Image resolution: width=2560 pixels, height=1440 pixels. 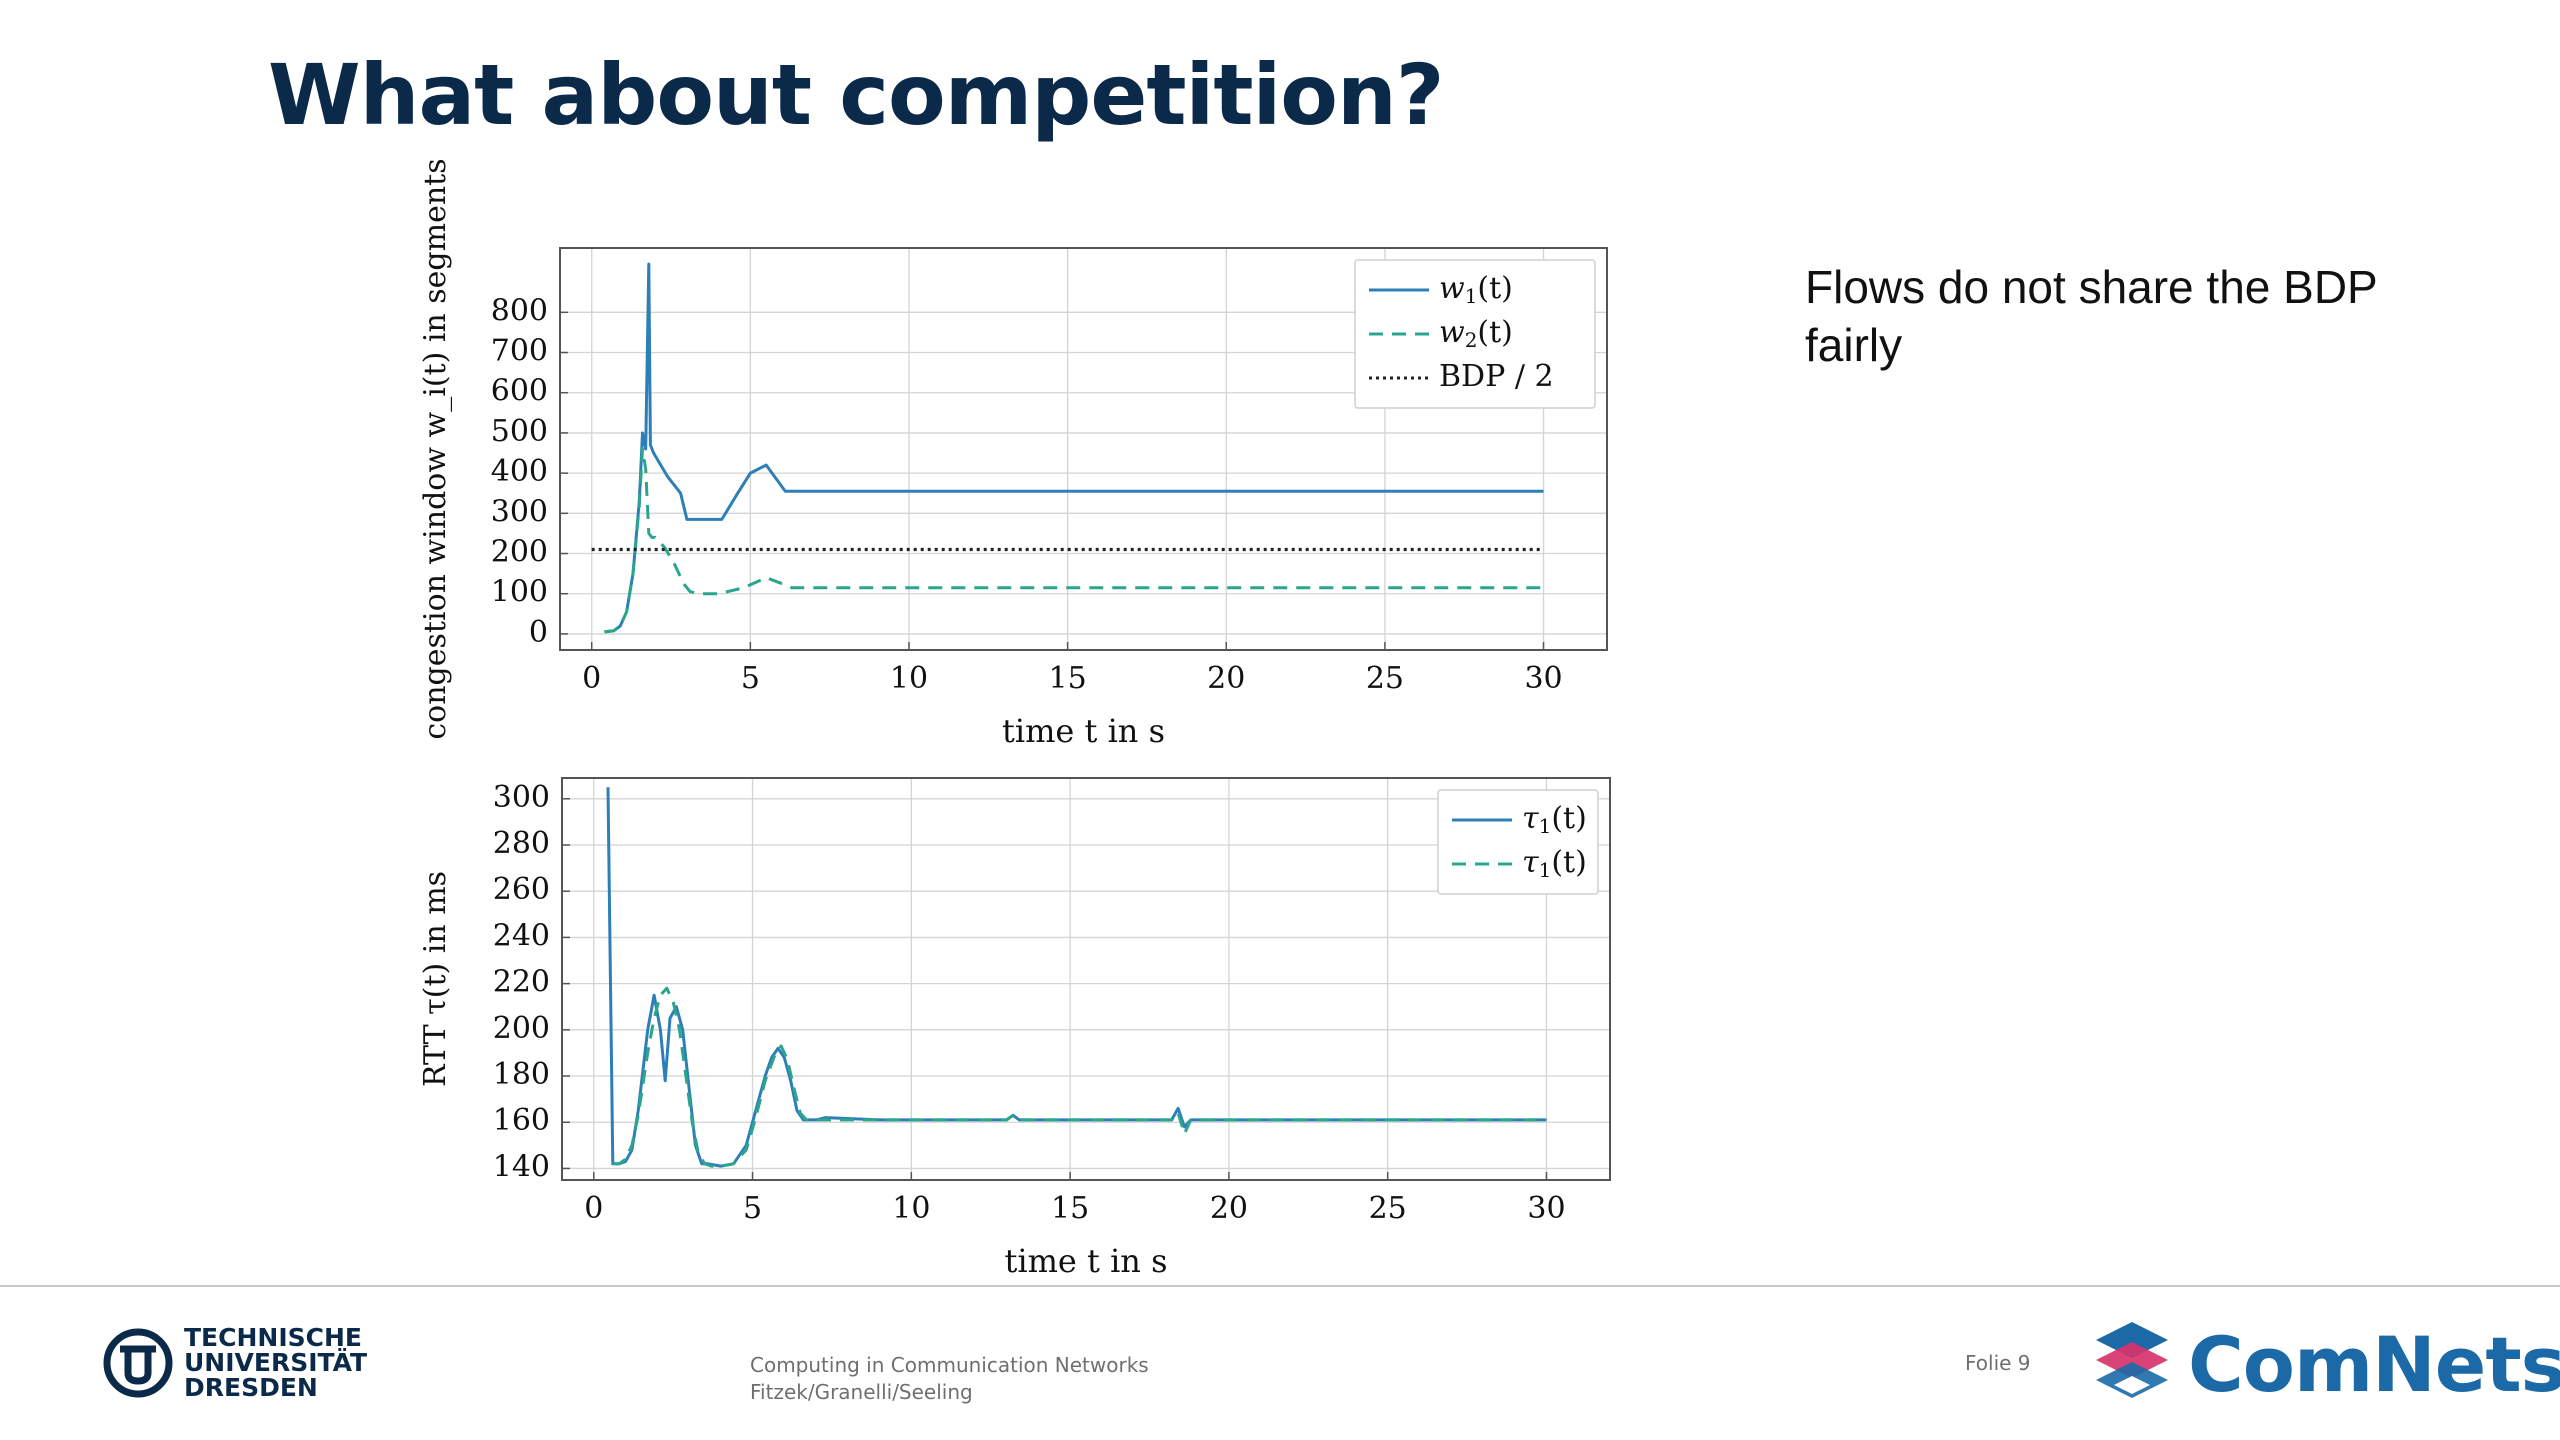 I want to click on y-tick-label: 140, so click(x=521, y=1166).